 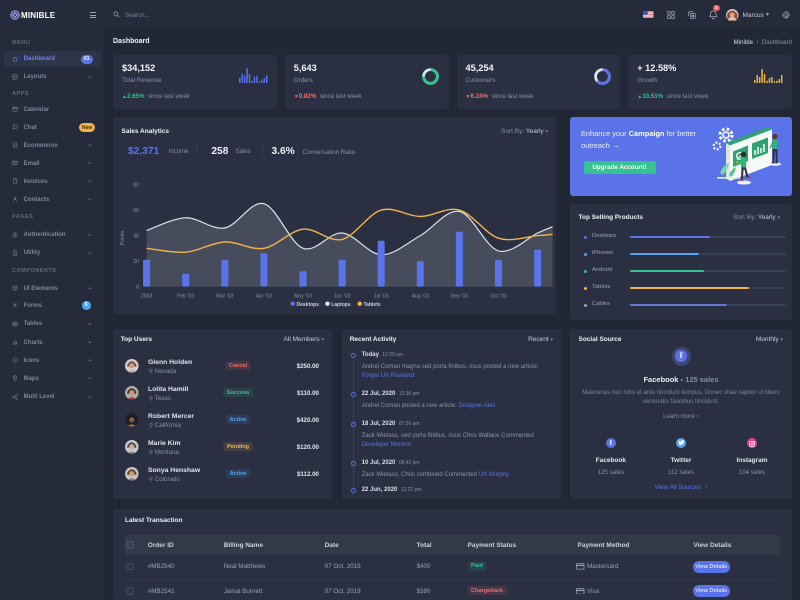 I want to click on svg-text: Aug '03, so click(x=421, y=297).